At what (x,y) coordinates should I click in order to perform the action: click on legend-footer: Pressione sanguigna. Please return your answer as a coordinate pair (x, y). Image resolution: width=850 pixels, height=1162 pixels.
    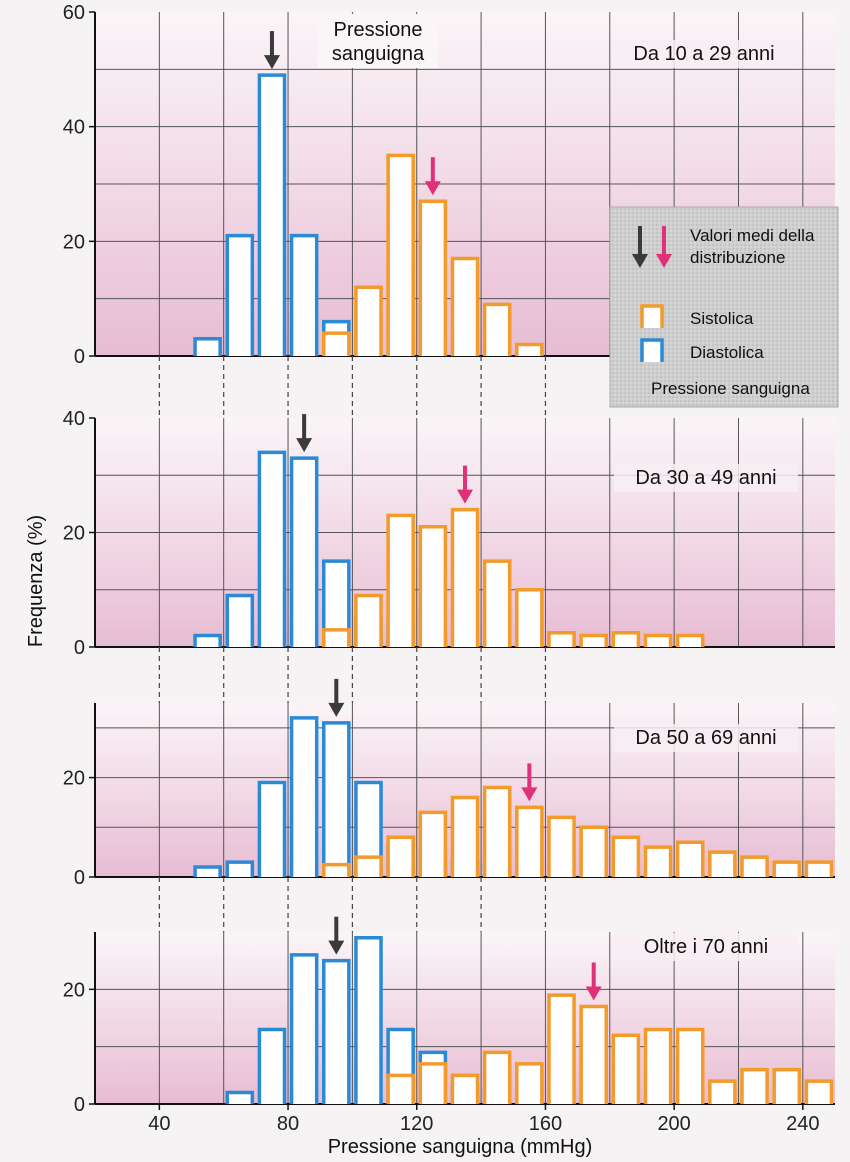
    Looking at the image, I should click on (730, 388).